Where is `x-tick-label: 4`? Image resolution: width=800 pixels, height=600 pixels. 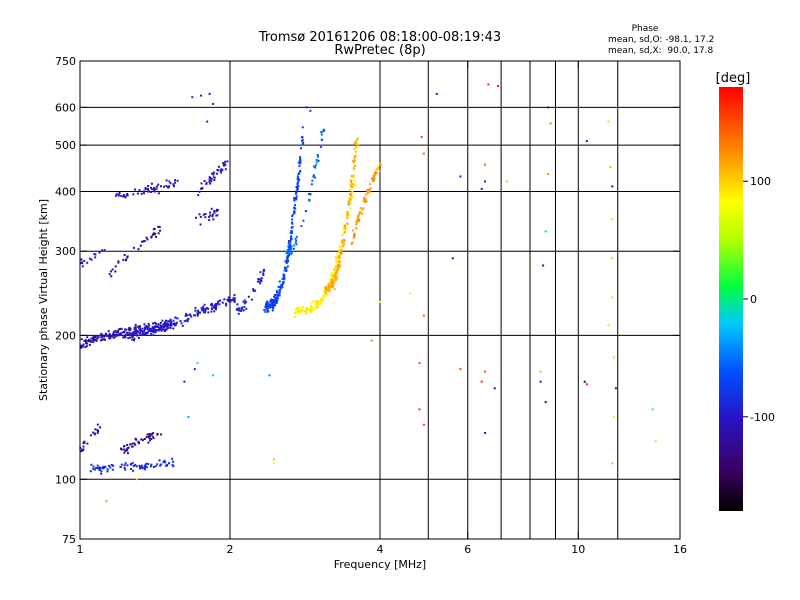 x-tick-label: 4 is located at coordinates (380, 549).